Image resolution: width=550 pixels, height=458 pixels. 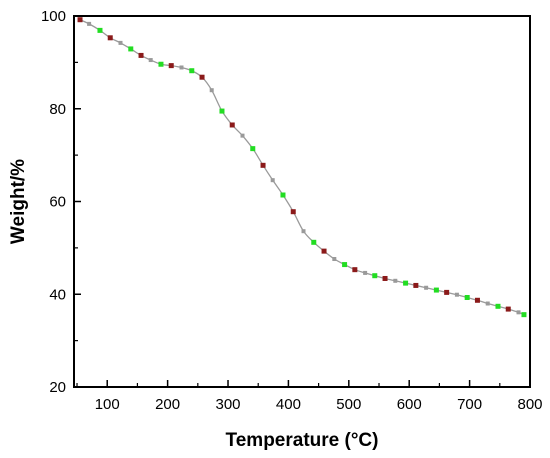 What do you see at coordinates (18, 201) in the screenshot?
I see `y-axis-title: Weight/%` at bounding box center [18, 201].